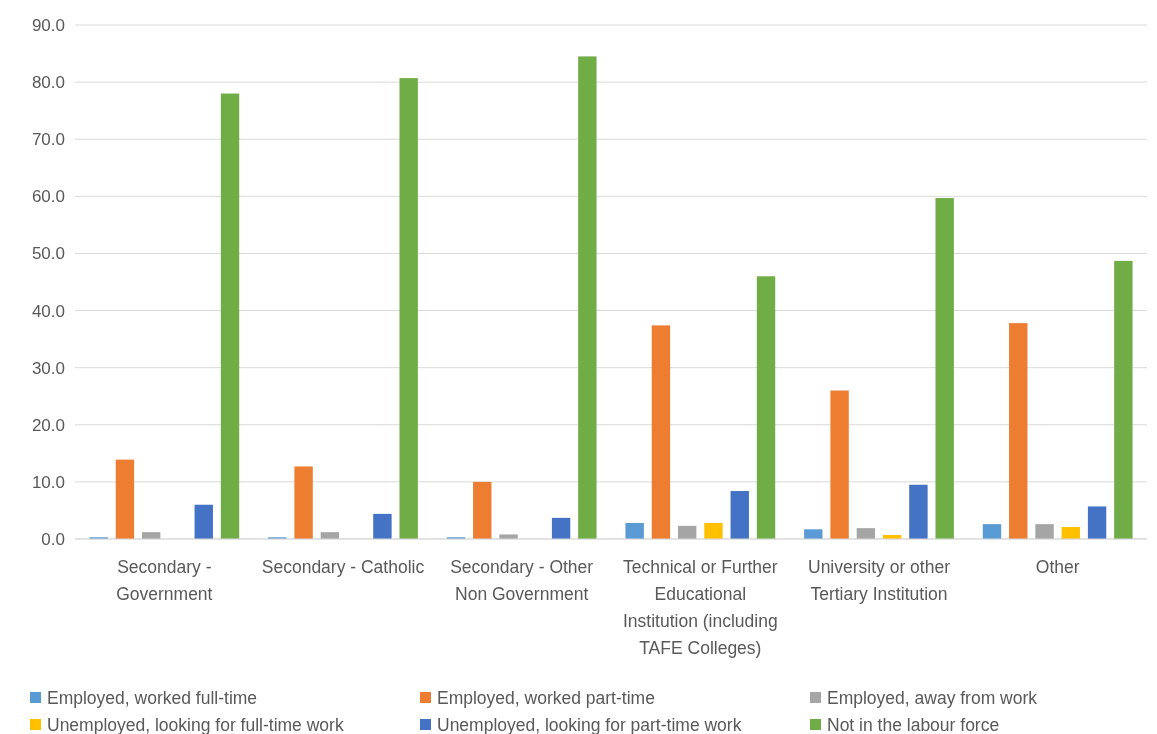  What do you see at coordinates (195, 724) in the screenshot?
I see `legend-label: Unemployed, looking for full-time work` at bounding box center [195, 724].